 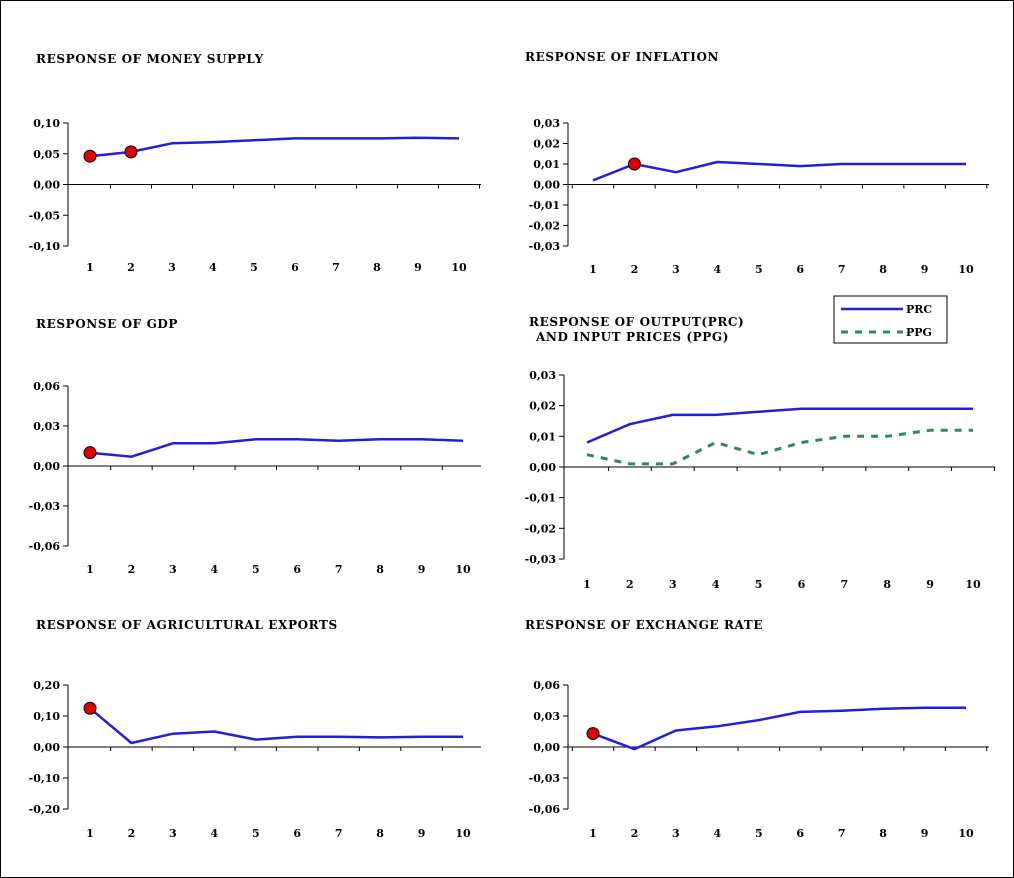 I want to click on series-line-prc, so click(x=779, y=425).